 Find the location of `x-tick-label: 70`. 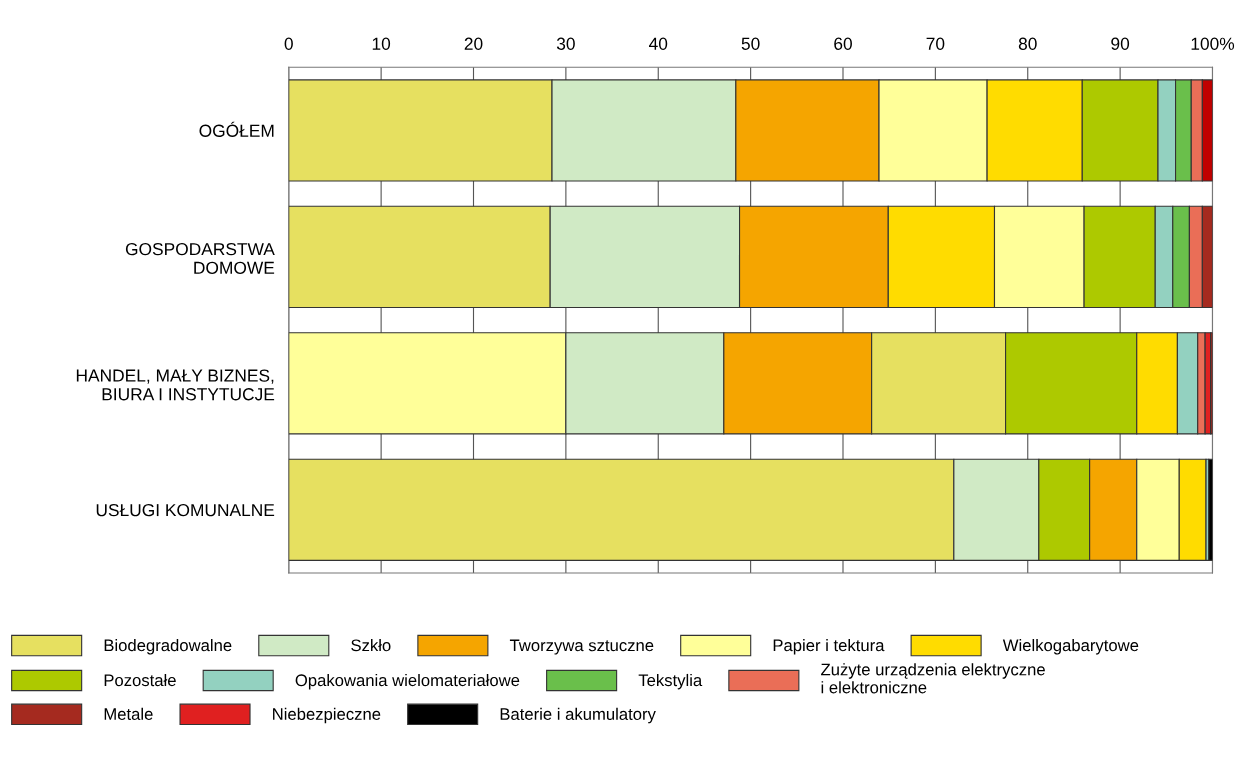

x-tick-label: 70 is located at coordinates (935, 43).